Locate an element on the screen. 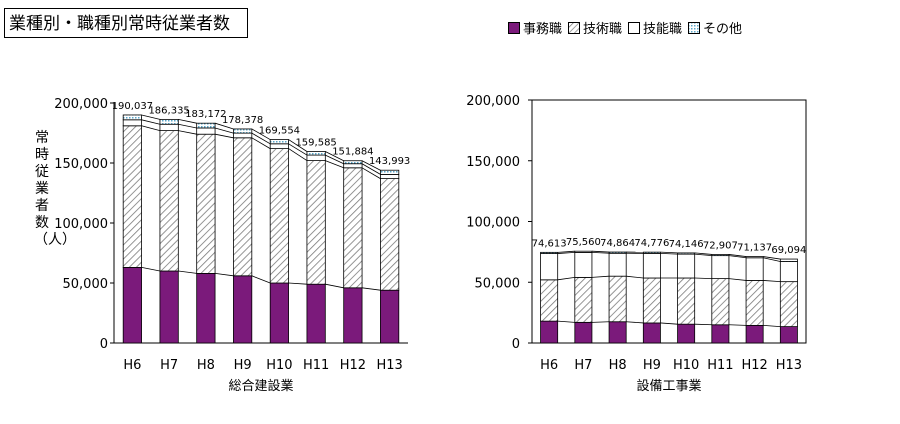 The image size is (900, 424). x-axis-label: 総合建設業 is located at coordinates (260, 386).